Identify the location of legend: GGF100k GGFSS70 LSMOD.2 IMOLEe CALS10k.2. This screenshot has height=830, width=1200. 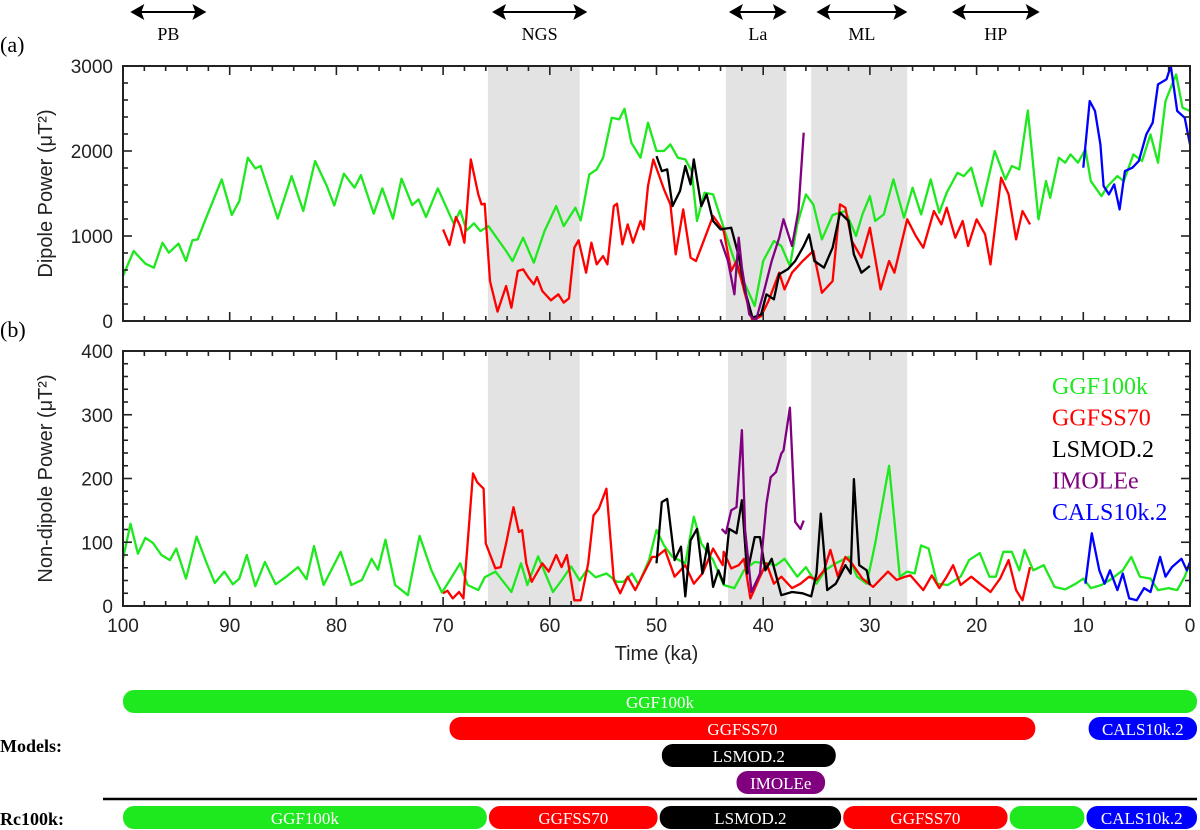
(1109, 450).